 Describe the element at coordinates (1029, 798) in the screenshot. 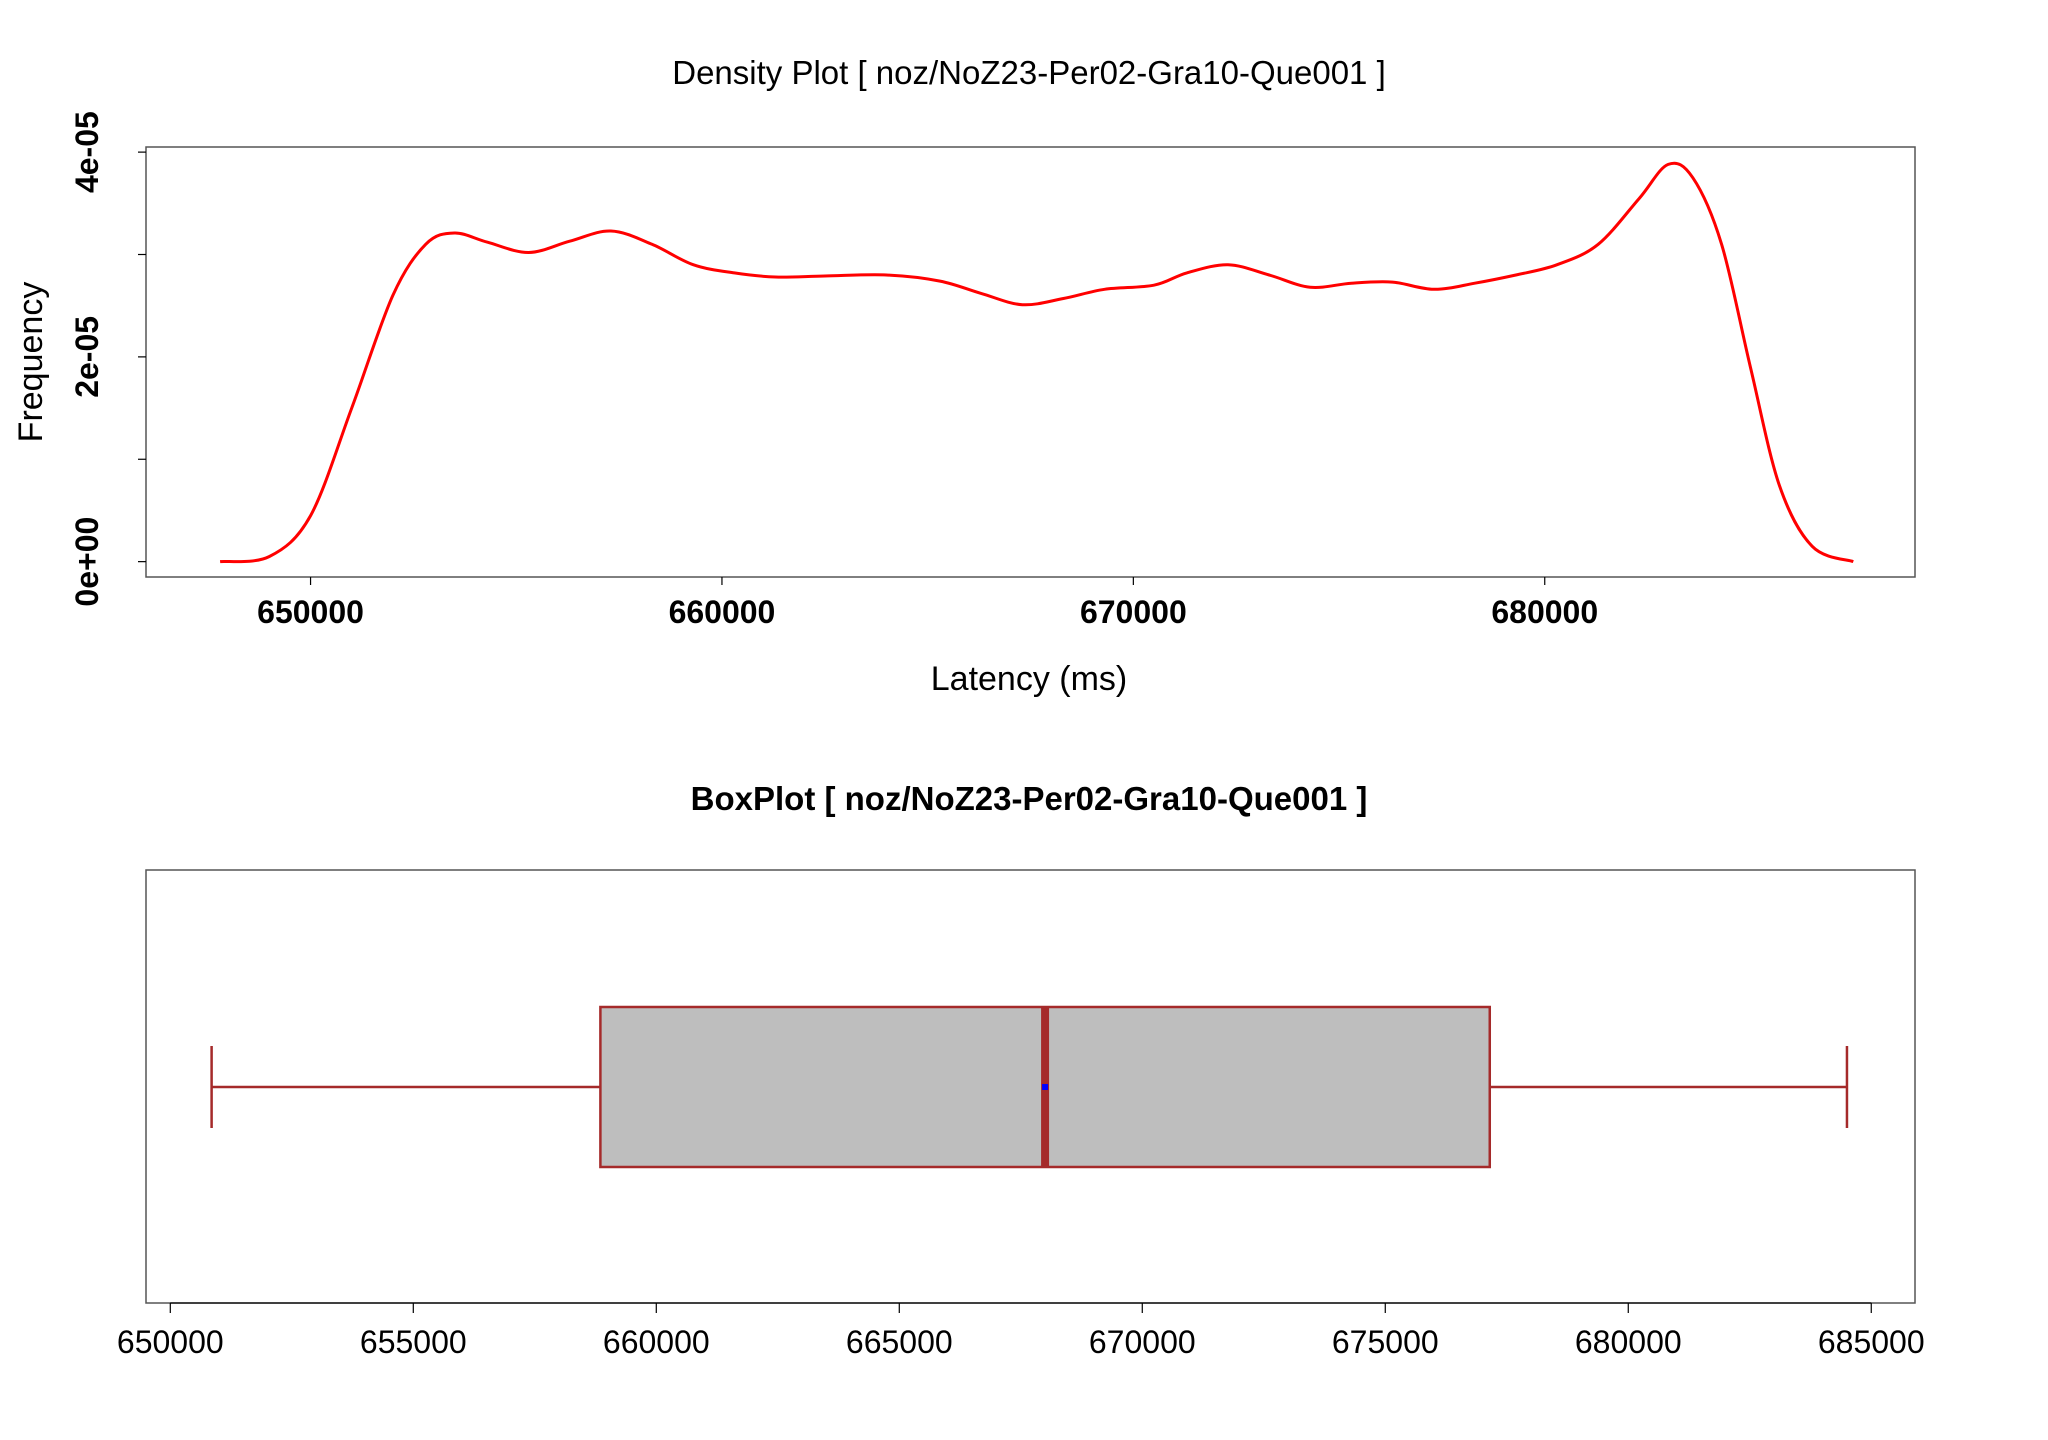

I see `boxplot-title: BoxPlot [ noz/NoZ23-Per02-Gra10-Que001 ]` at that location.